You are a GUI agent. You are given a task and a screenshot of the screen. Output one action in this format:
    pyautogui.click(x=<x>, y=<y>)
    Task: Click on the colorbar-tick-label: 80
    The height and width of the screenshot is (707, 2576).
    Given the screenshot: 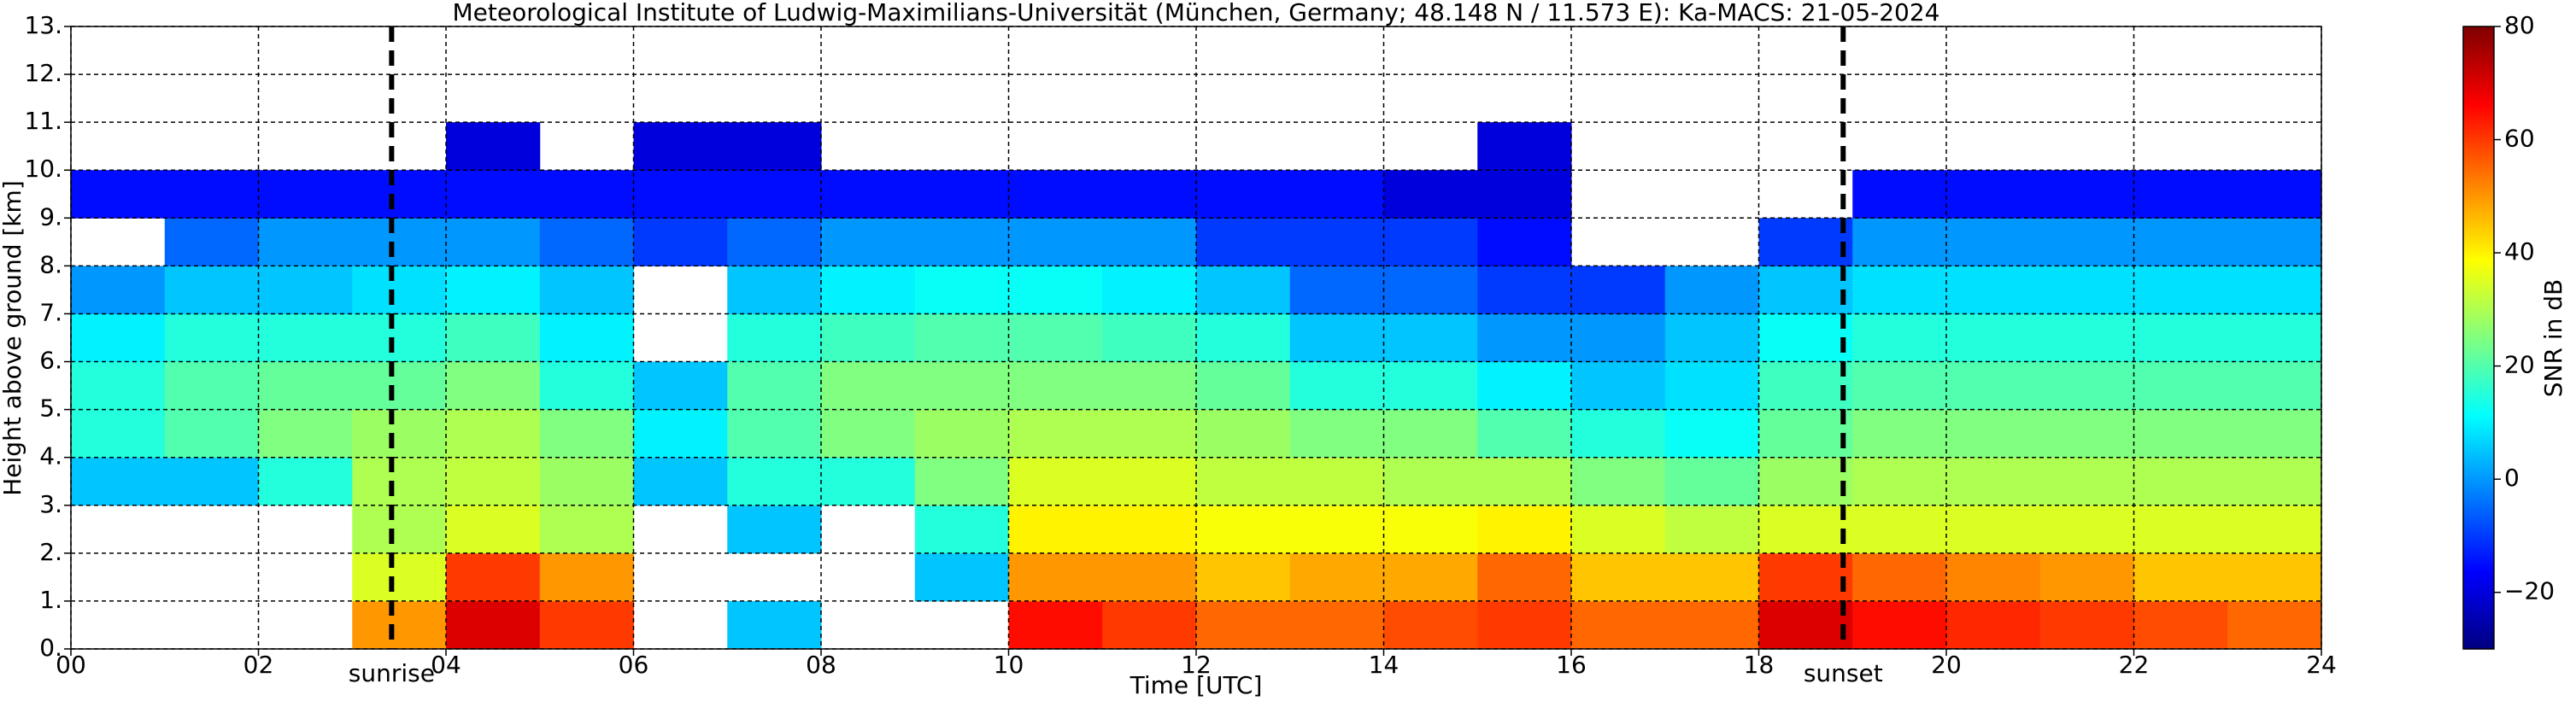 What is the action you would take?
    pyautogui.click(x=2519, y=25)
    